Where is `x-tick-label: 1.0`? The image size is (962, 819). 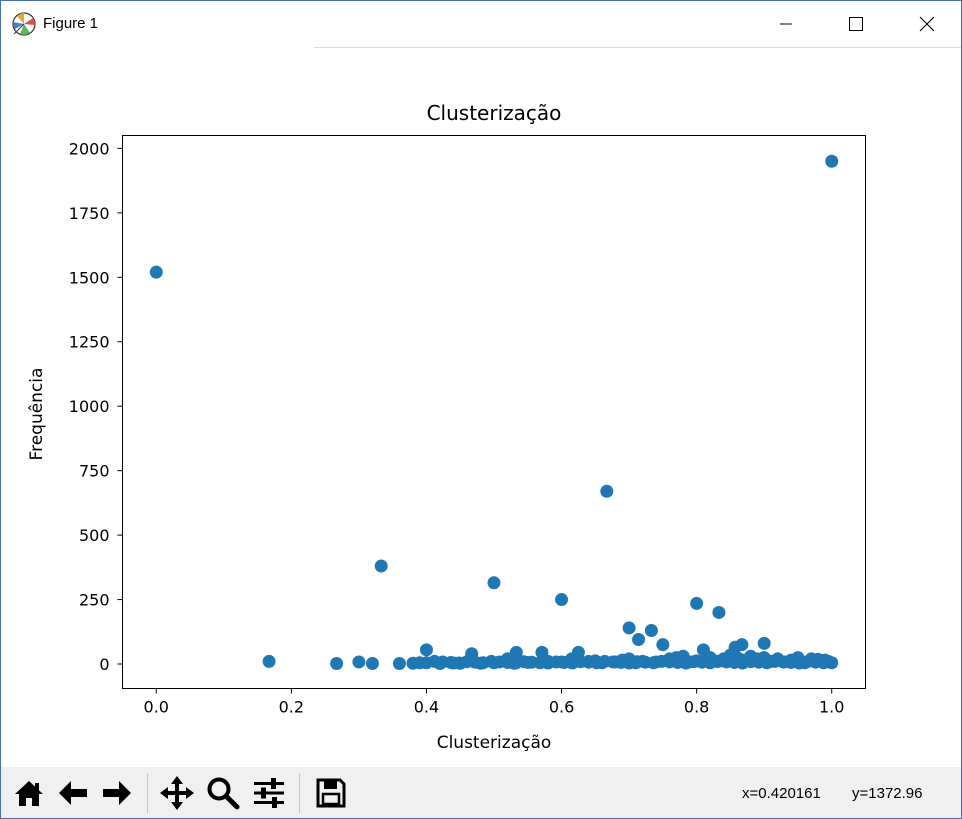 x-tick-label: 1.0 is located at coordinates (831, 707).